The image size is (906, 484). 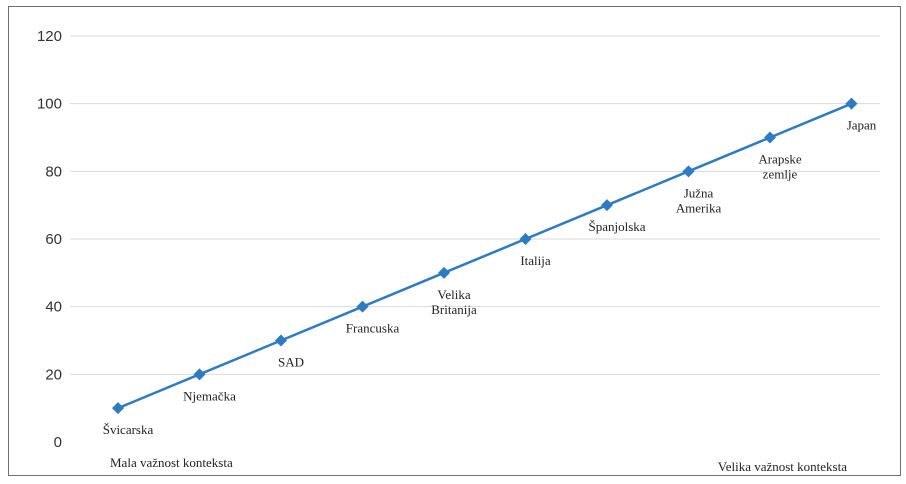 I want to click on y-tick-label: 100, so click(x=49, y=104).